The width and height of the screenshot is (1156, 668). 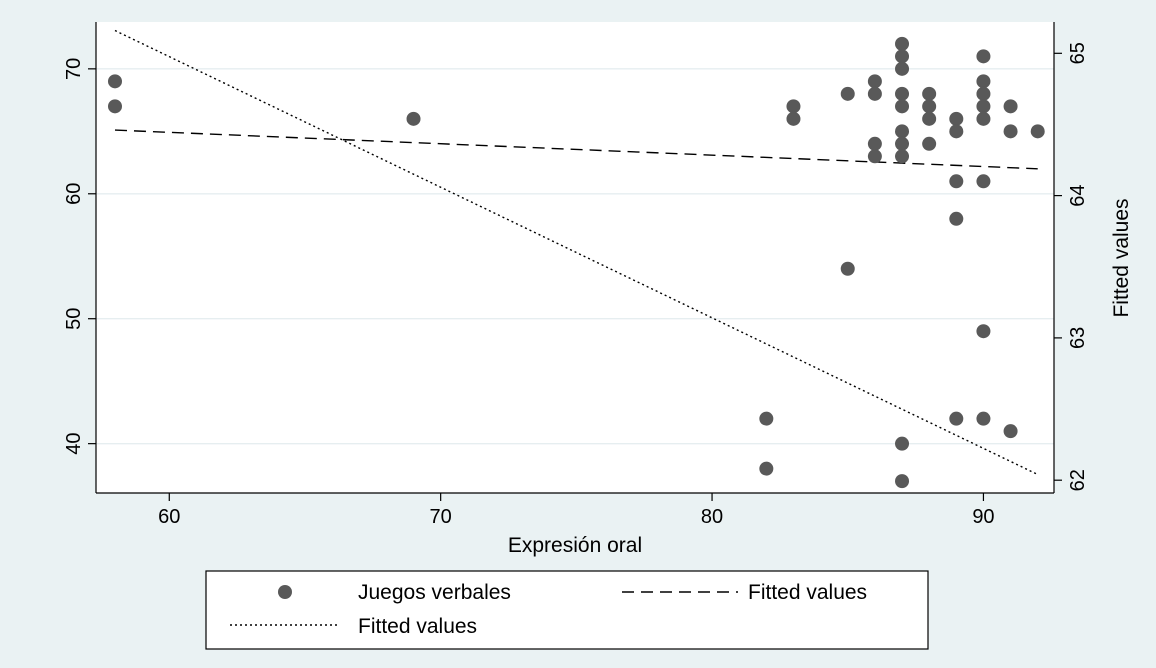 I want to click on legend-label-fitted-dotted: Fitted values, so click(x=417, y=626).